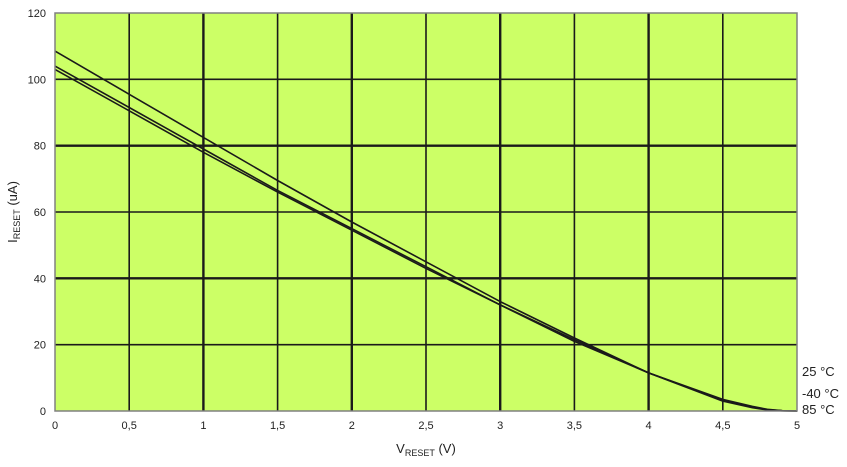  What do you see at coordinates (818, 409) in the screenshot?
I see `series-label-2: 85 °C` at bounding box center [818, 409].